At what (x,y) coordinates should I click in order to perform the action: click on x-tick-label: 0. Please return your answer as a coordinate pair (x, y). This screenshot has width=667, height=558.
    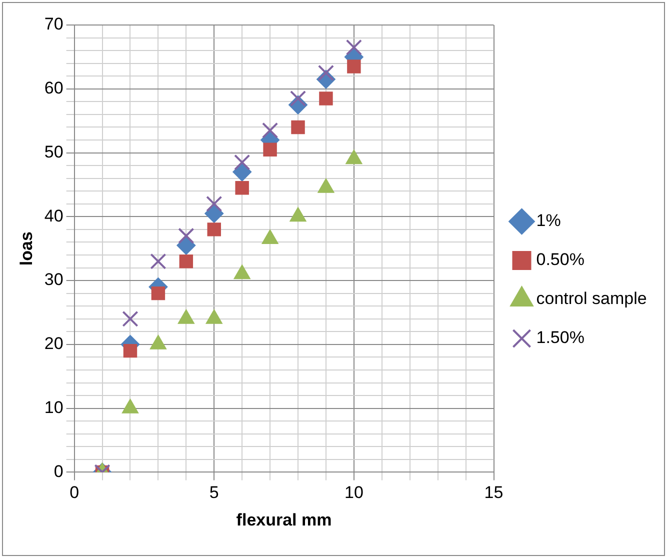
    Looking at the image, I should click on (75, 492).